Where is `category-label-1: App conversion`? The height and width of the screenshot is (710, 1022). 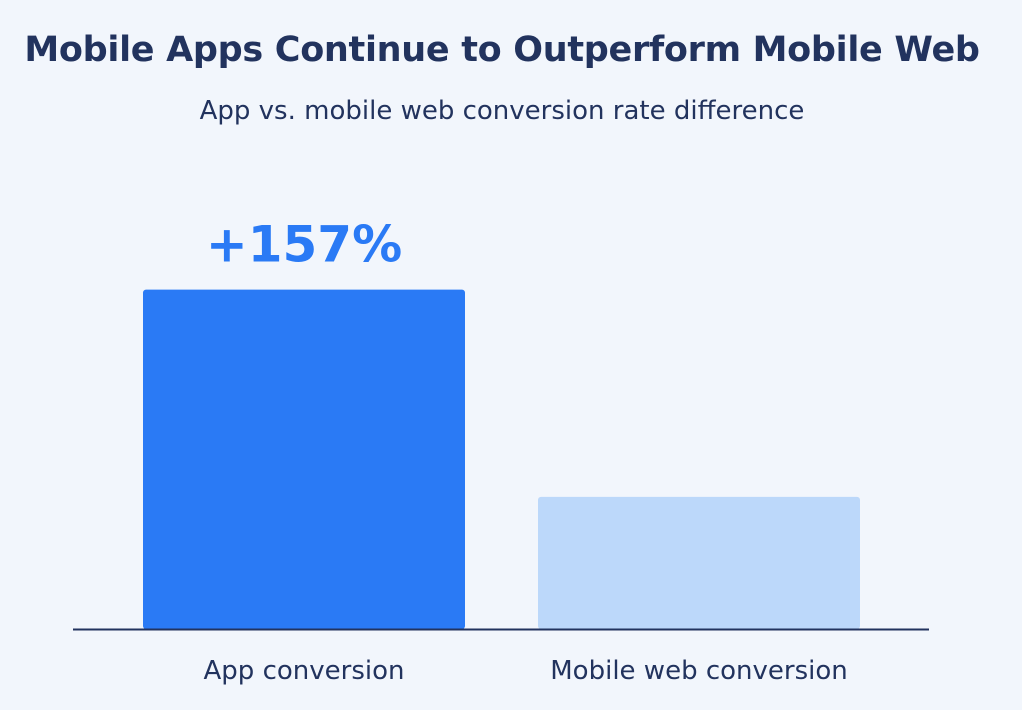 category-label-1: App conversion is located at coordinates (304, 671).